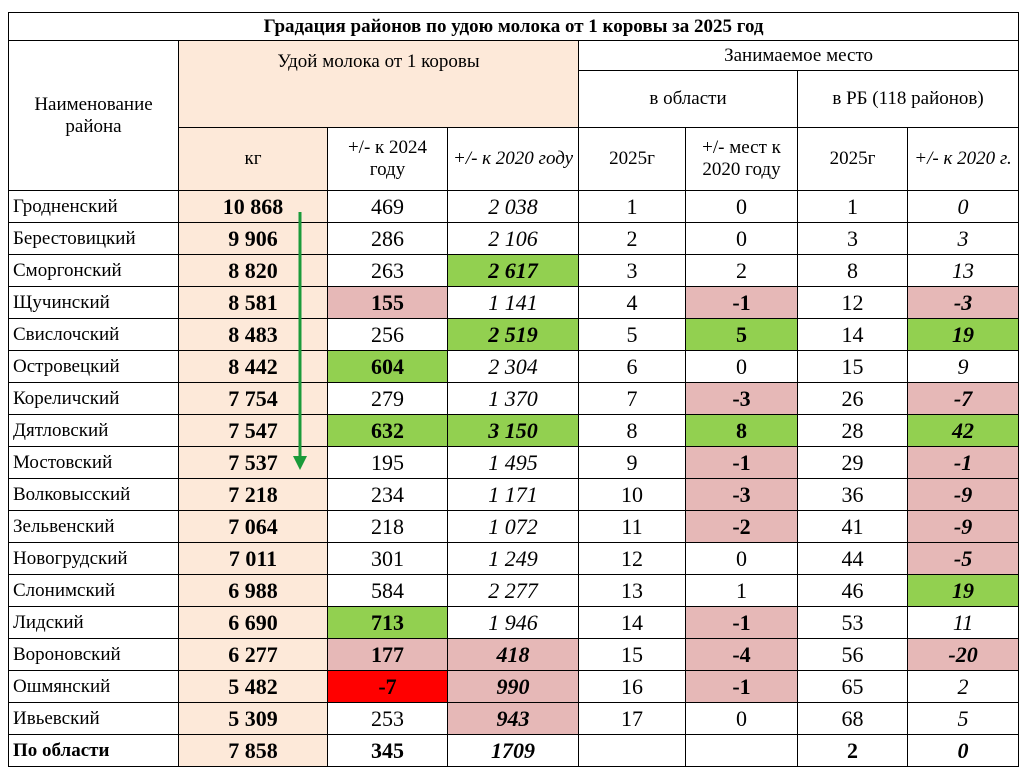 The width and height of the screenshot is (1024, 767). I want to click on value-cell: 7 064, so click(253, 526).